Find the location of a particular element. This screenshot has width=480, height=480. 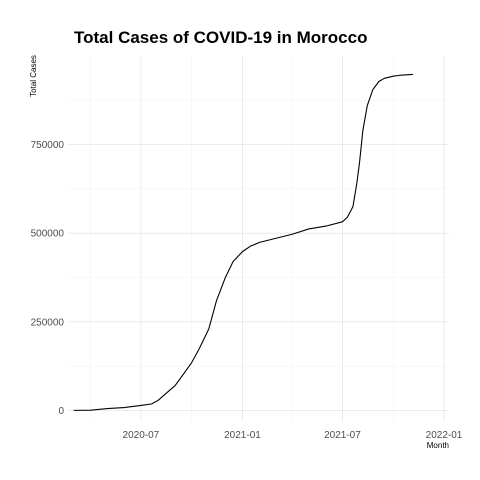

y-tick-label: 750000 is located at coordinates (48, 145).